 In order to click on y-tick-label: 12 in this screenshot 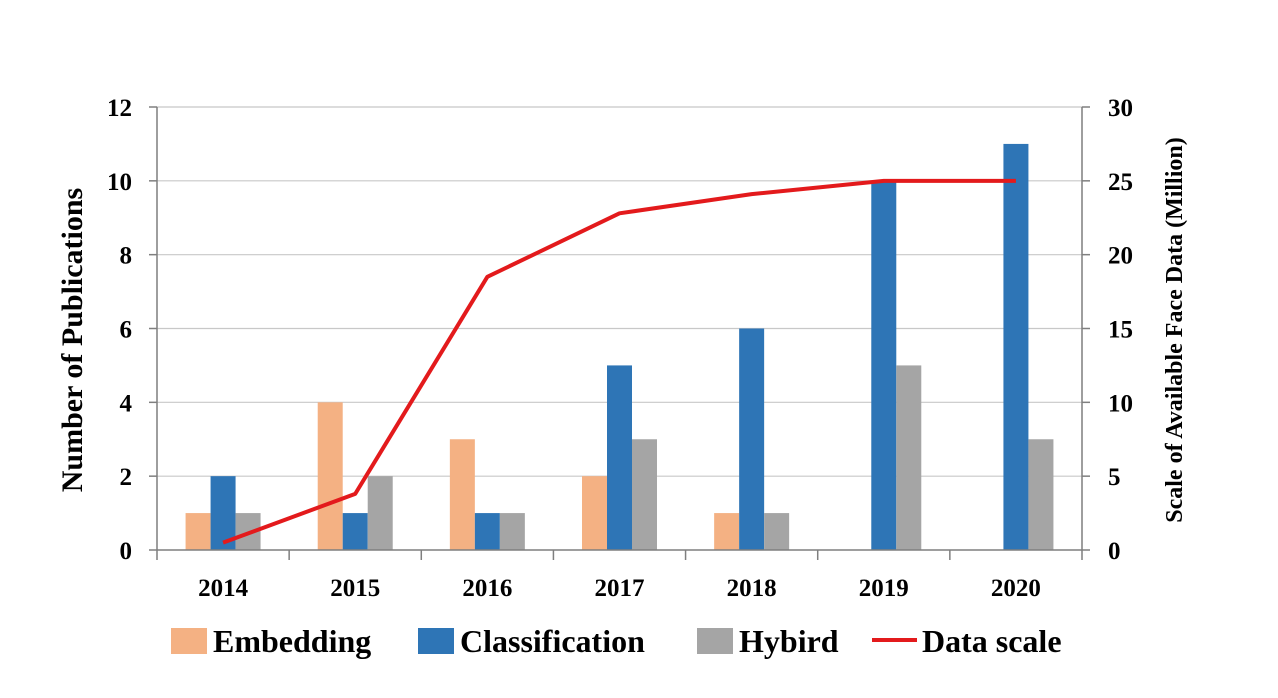, I will do `click(119, 108)`.